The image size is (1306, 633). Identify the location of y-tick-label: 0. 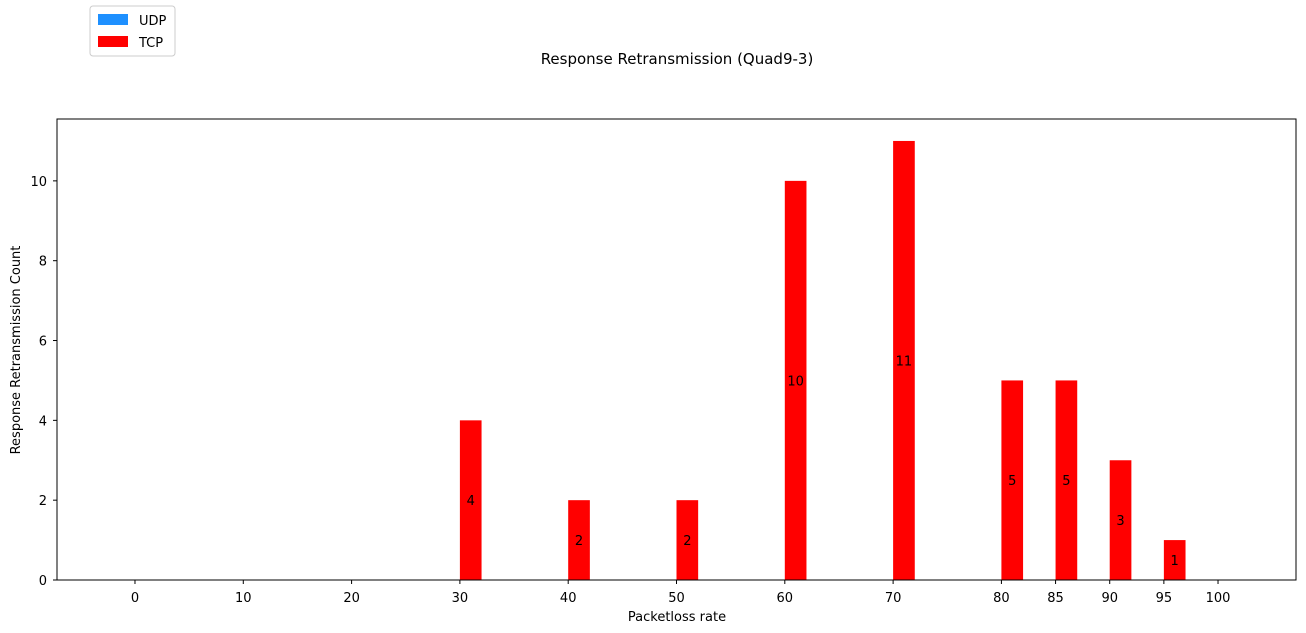
(43, 581).